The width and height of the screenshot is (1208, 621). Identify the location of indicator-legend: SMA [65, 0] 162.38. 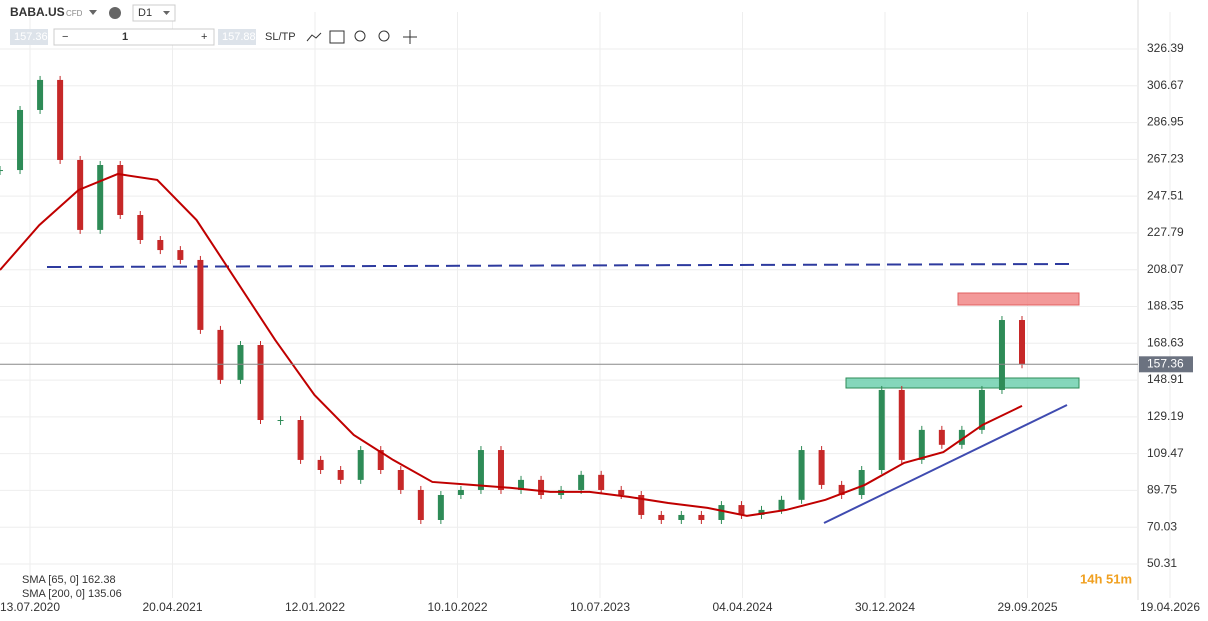
(69, 580).